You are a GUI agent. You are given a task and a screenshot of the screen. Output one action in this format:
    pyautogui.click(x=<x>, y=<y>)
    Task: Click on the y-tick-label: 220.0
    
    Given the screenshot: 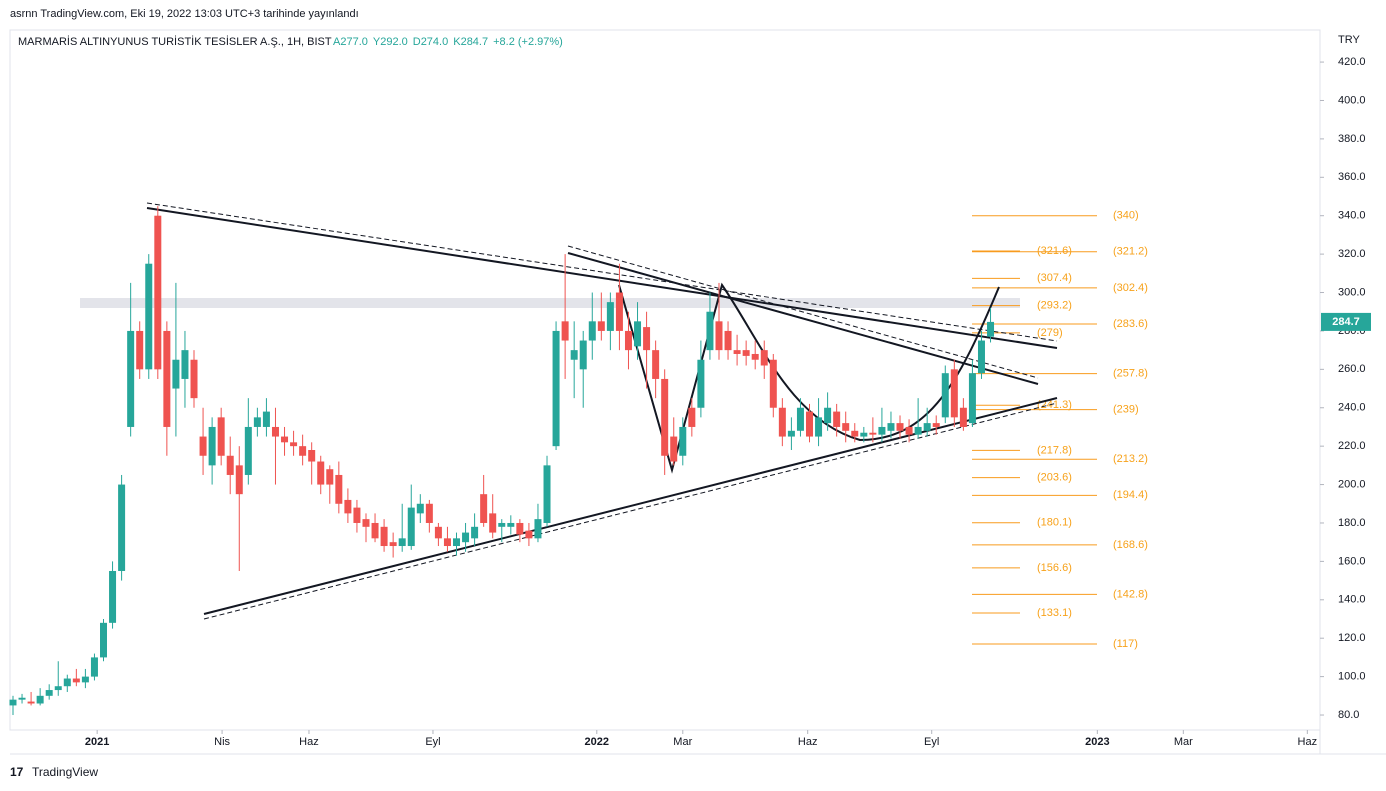 What is the action you would take?
    pyautogui.click(x=1352, y=446)
    